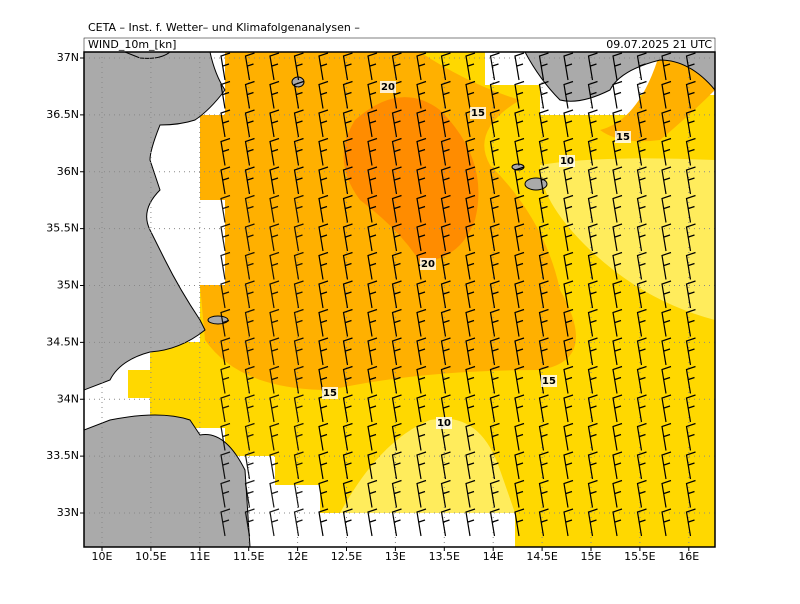 The image size is (800, 604). Describe the element at coordinates (297, 556) in the screenshot. I see `lon-tick-label: 12E` at that location.